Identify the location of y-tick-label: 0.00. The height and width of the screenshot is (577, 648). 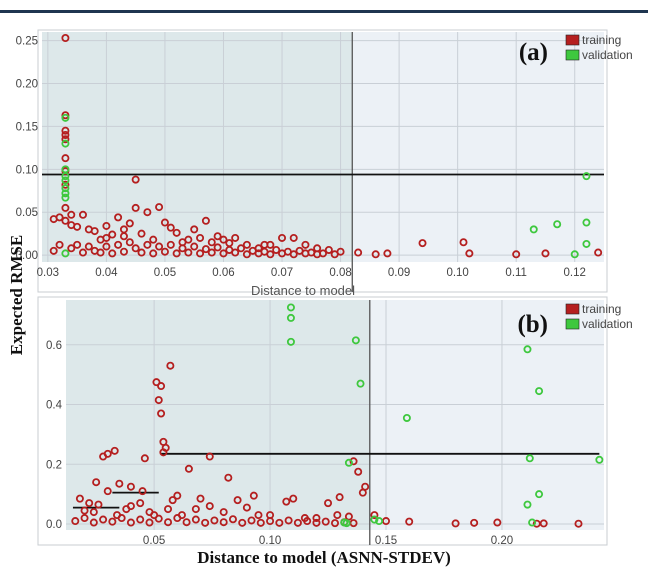
(27, 256).